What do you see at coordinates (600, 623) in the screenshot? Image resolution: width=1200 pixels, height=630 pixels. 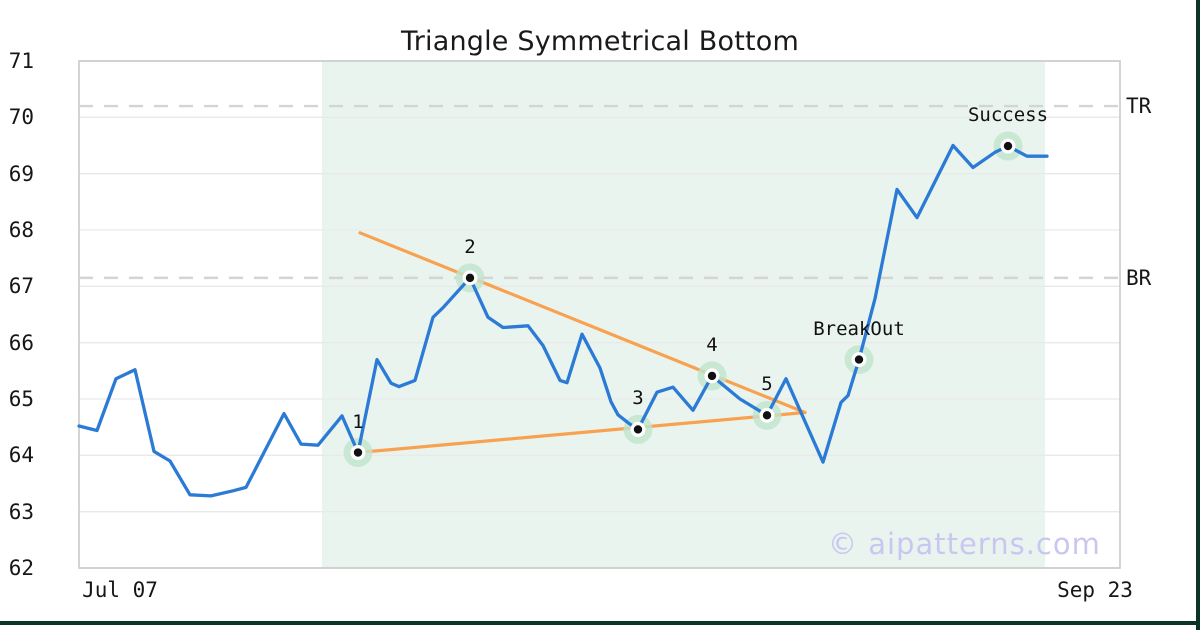 I see `bottom-edge-bar` at bounding box center [600, 623].